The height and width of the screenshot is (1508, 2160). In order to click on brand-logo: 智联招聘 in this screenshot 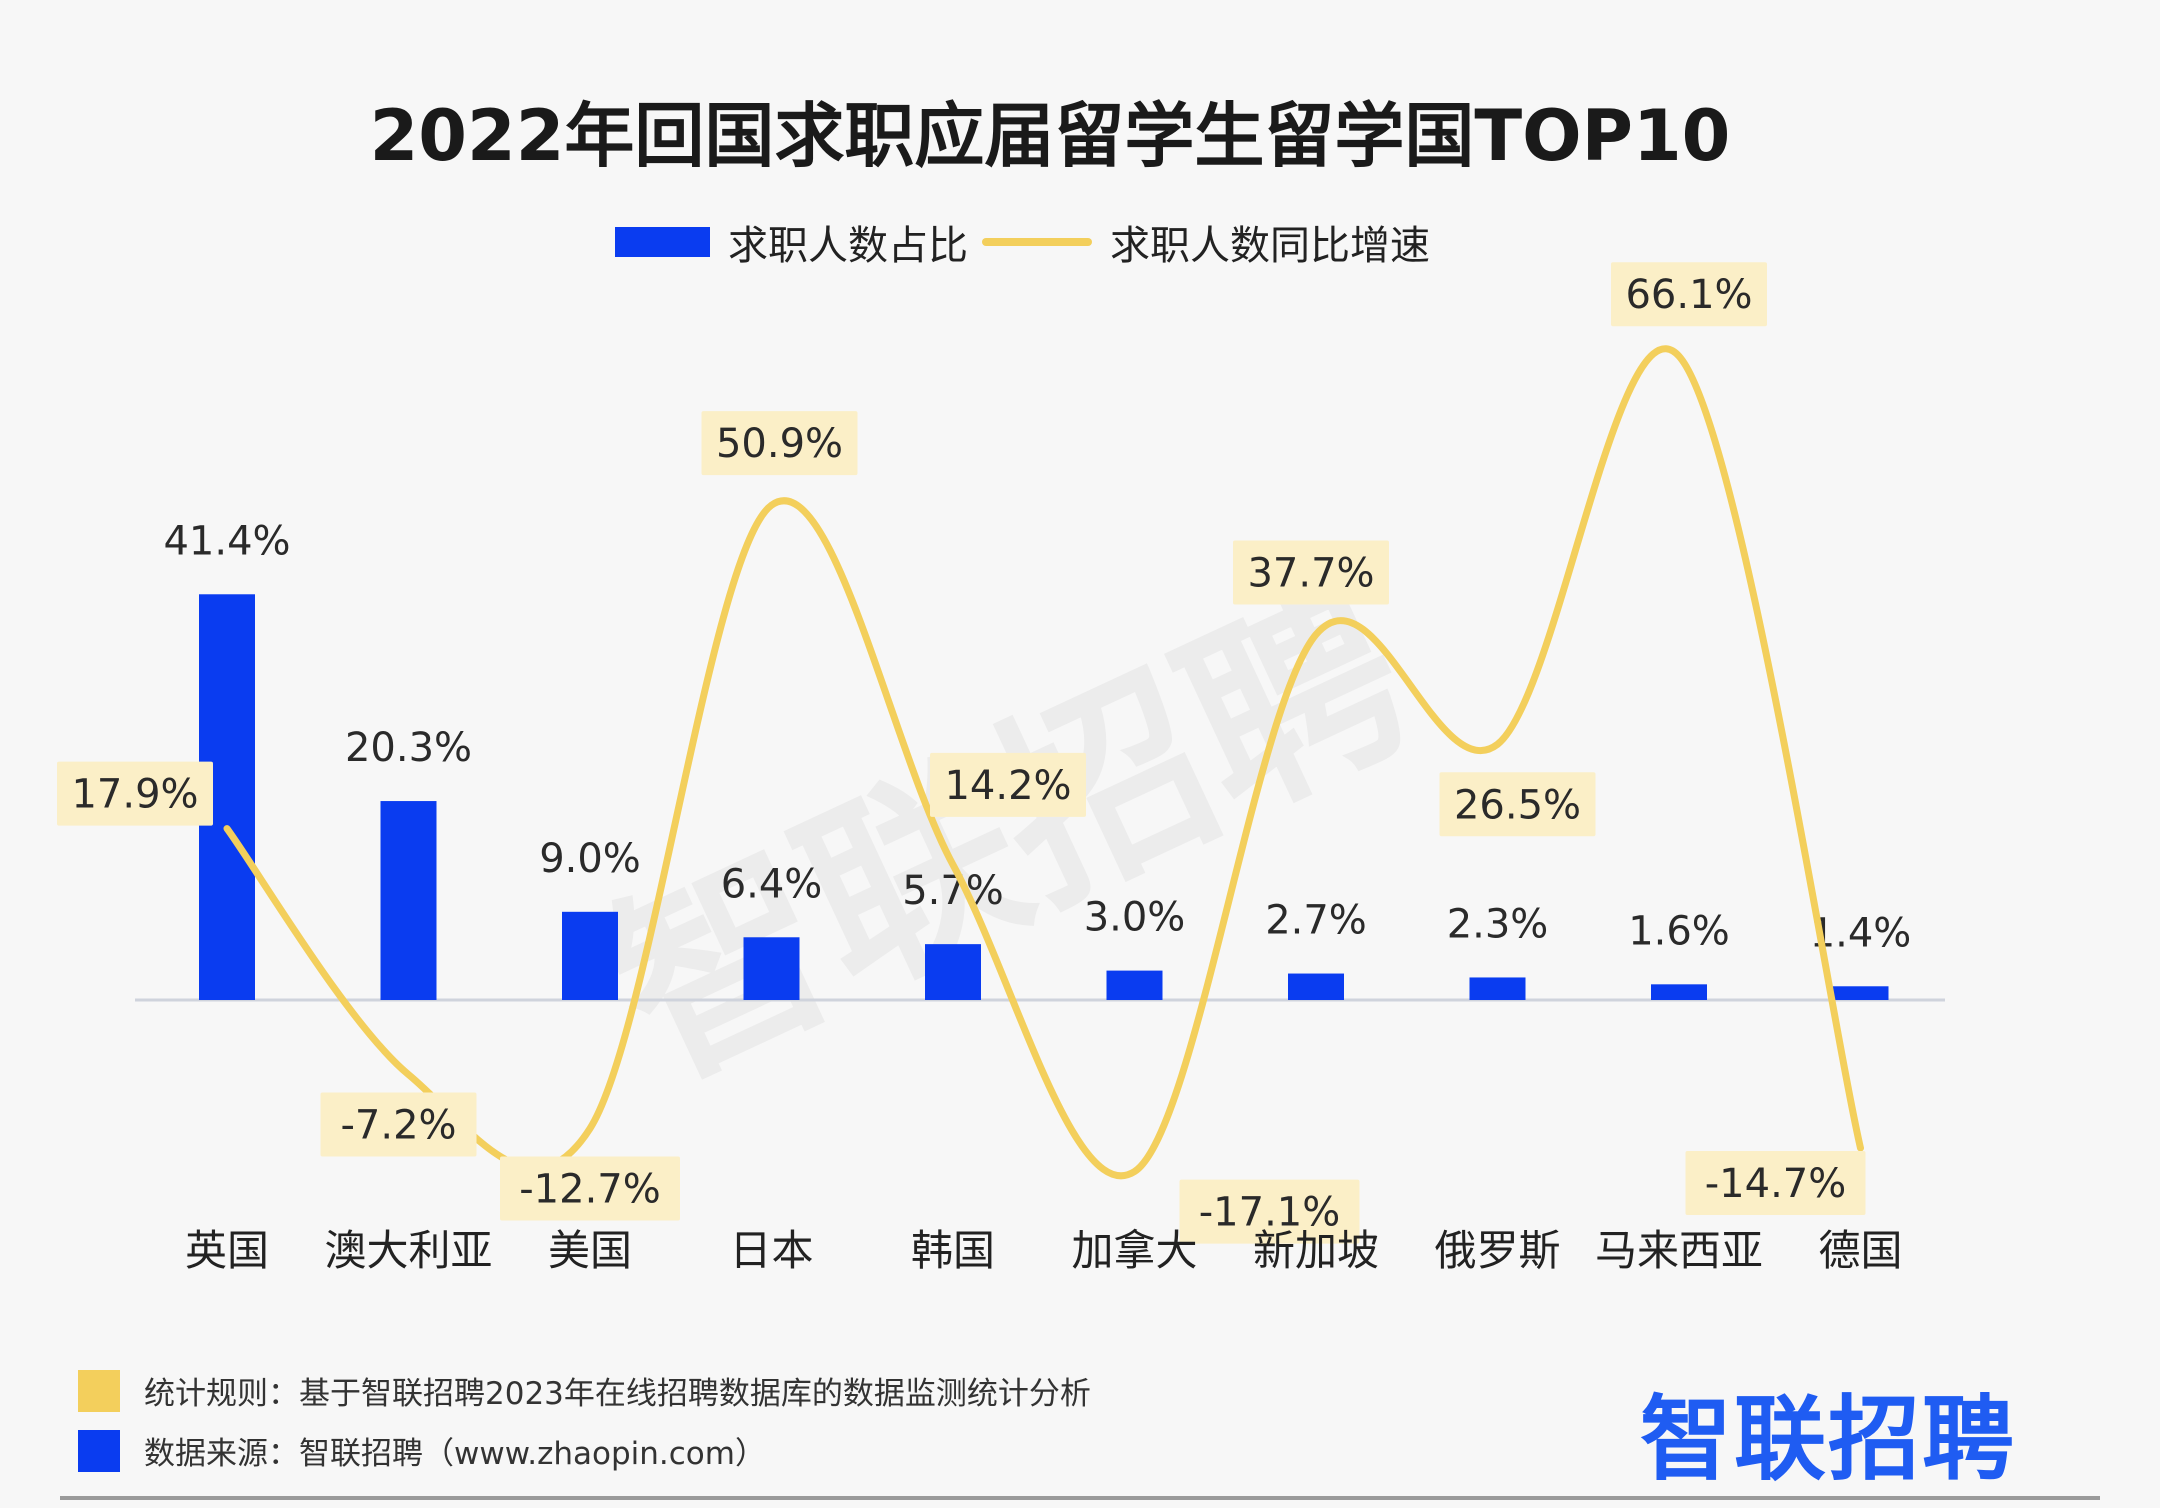, I will do `click(1828, 1439)`.